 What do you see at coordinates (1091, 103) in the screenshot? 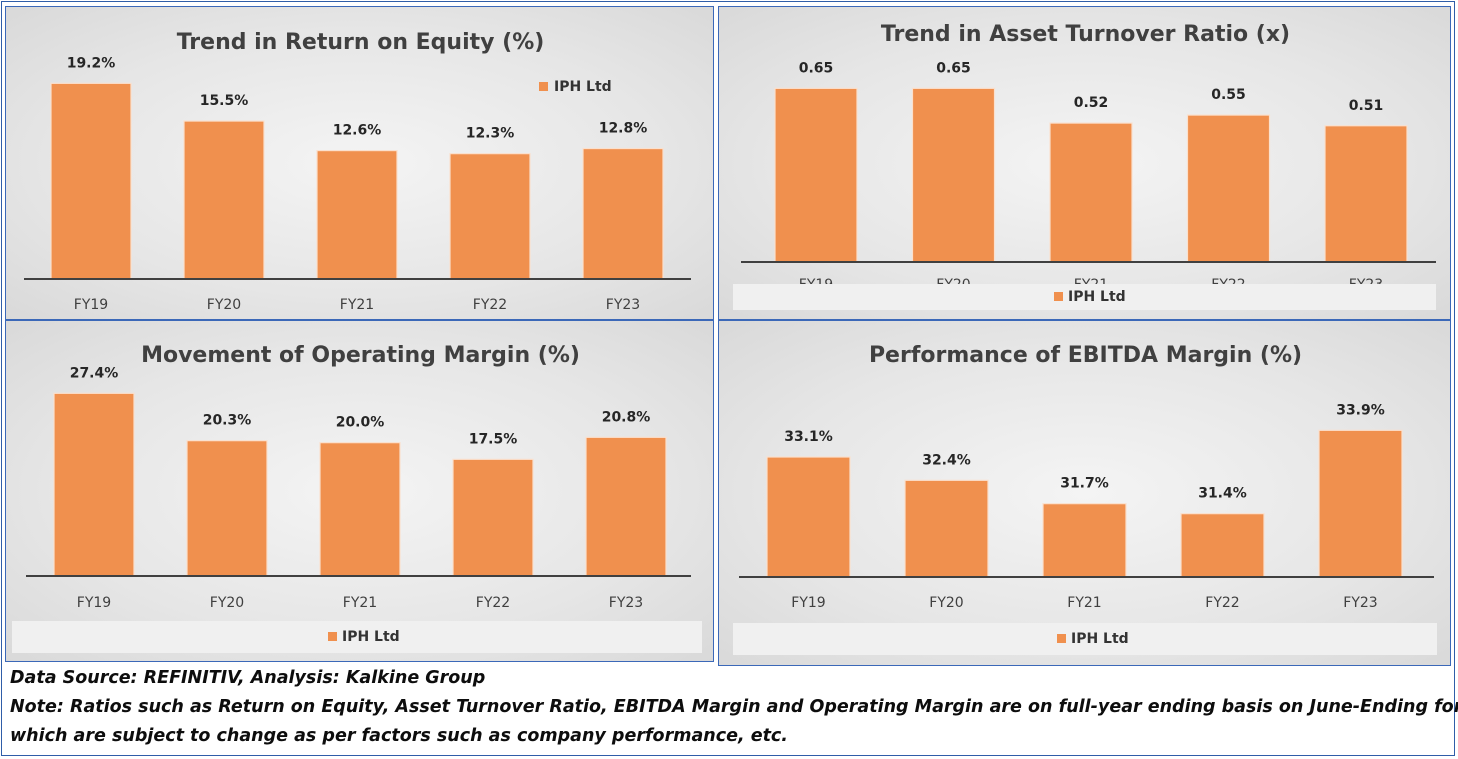
I see `asset-turnover-value-label-fy21: 0.52` at bounding box center [1091, 103].